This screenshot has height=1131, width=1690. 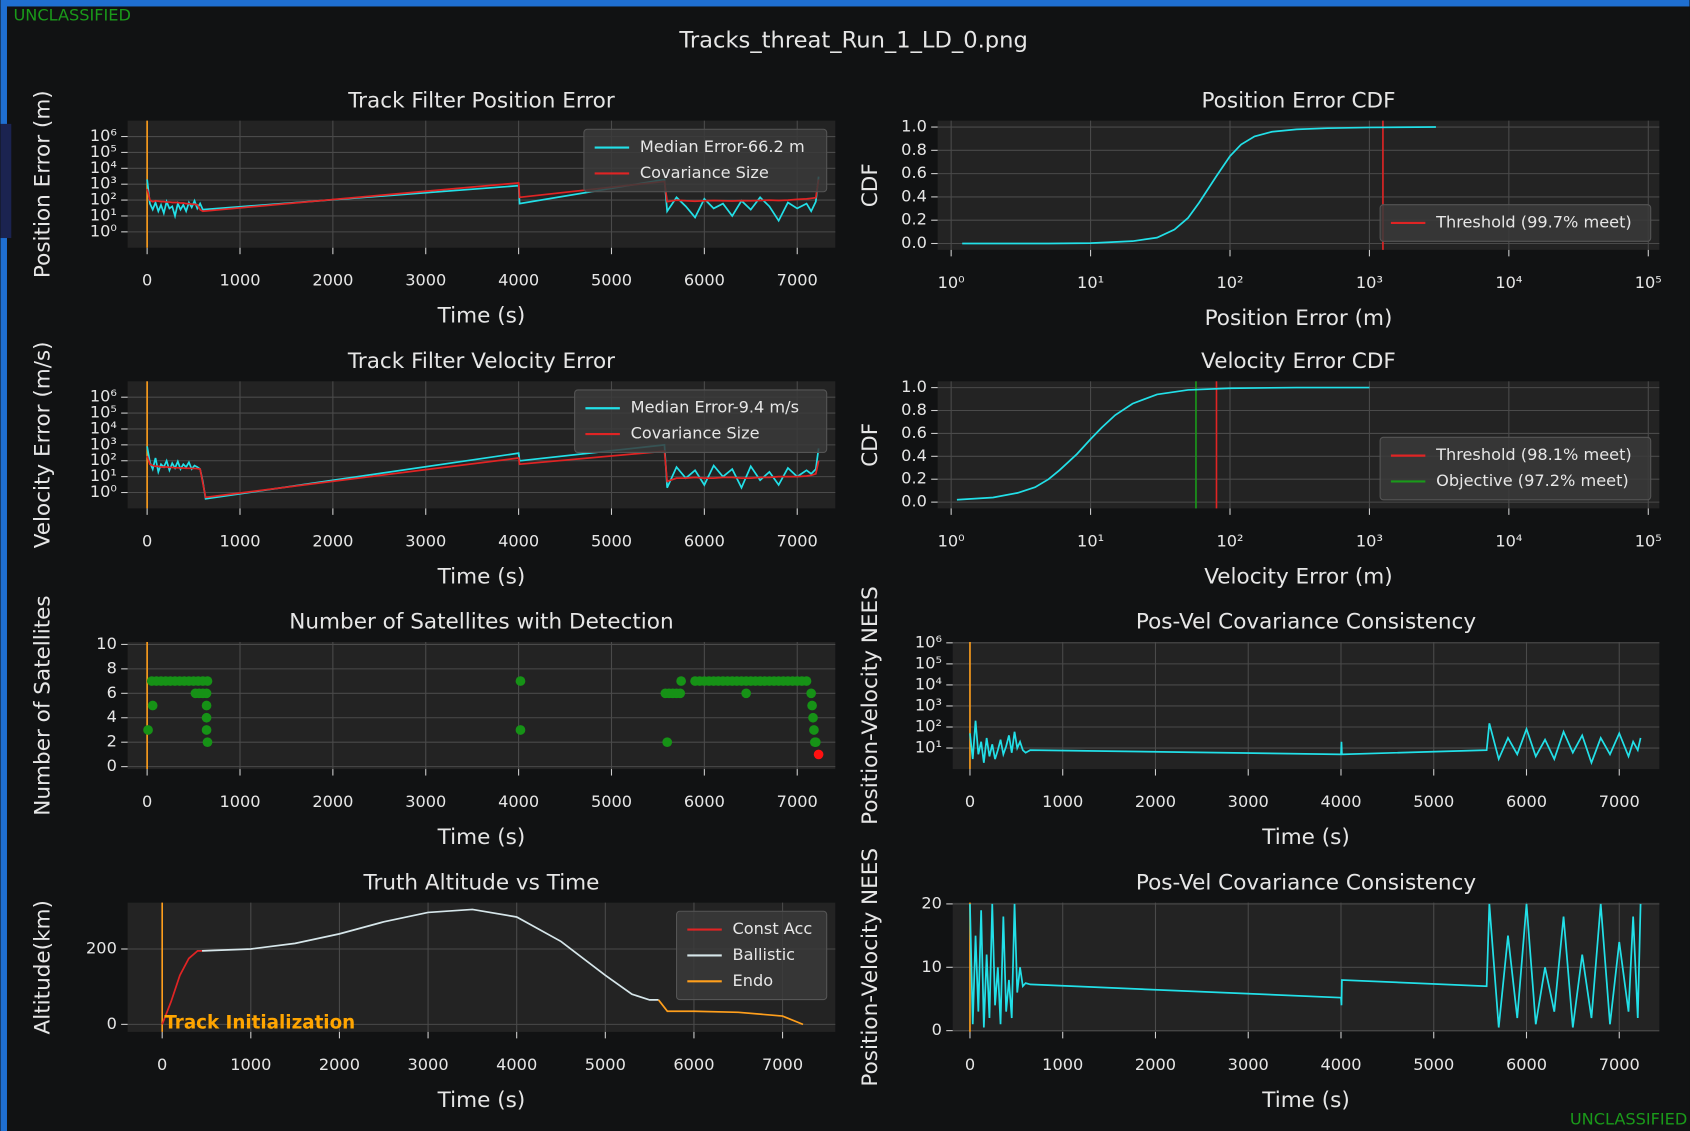 I want to click on x-axis-label: Position Error (m), so click(x=1299, y=318).